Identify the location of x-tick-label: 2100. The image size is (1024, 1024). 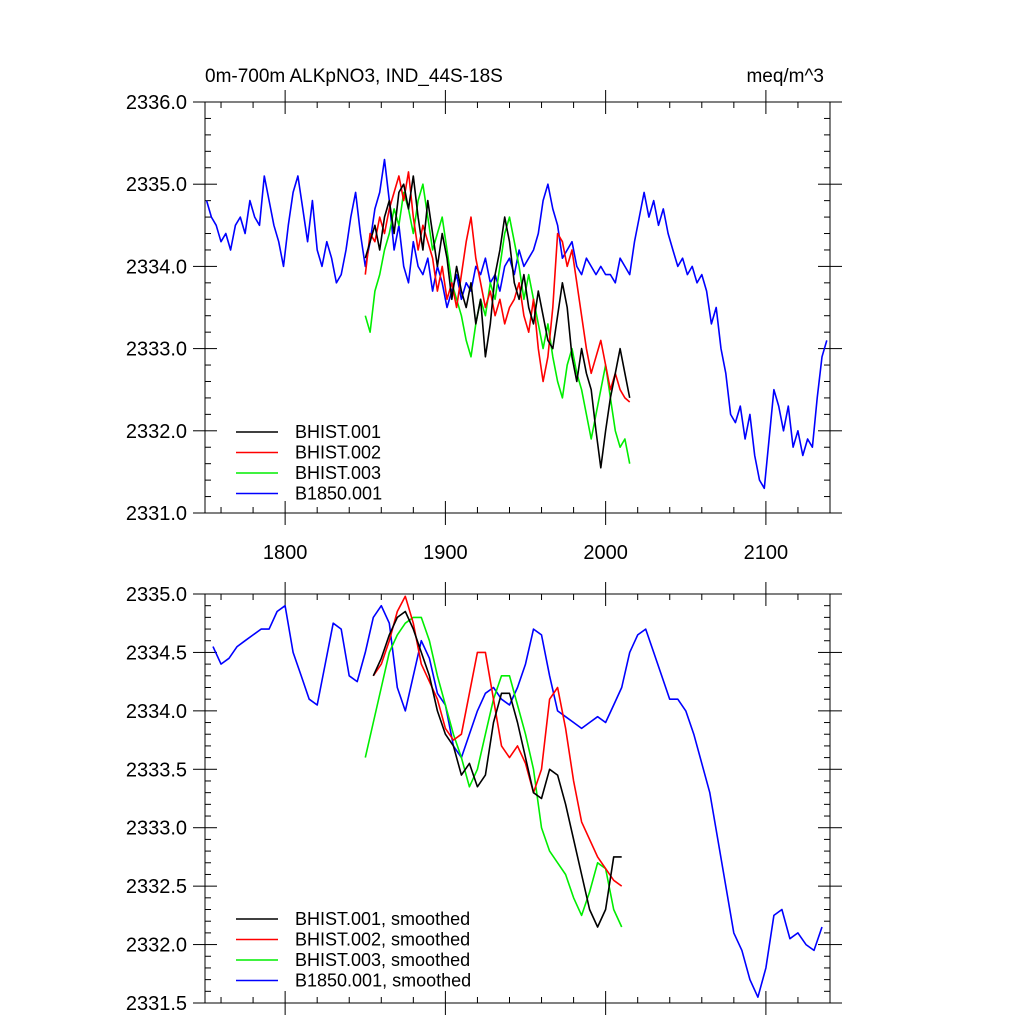
(766, 553).